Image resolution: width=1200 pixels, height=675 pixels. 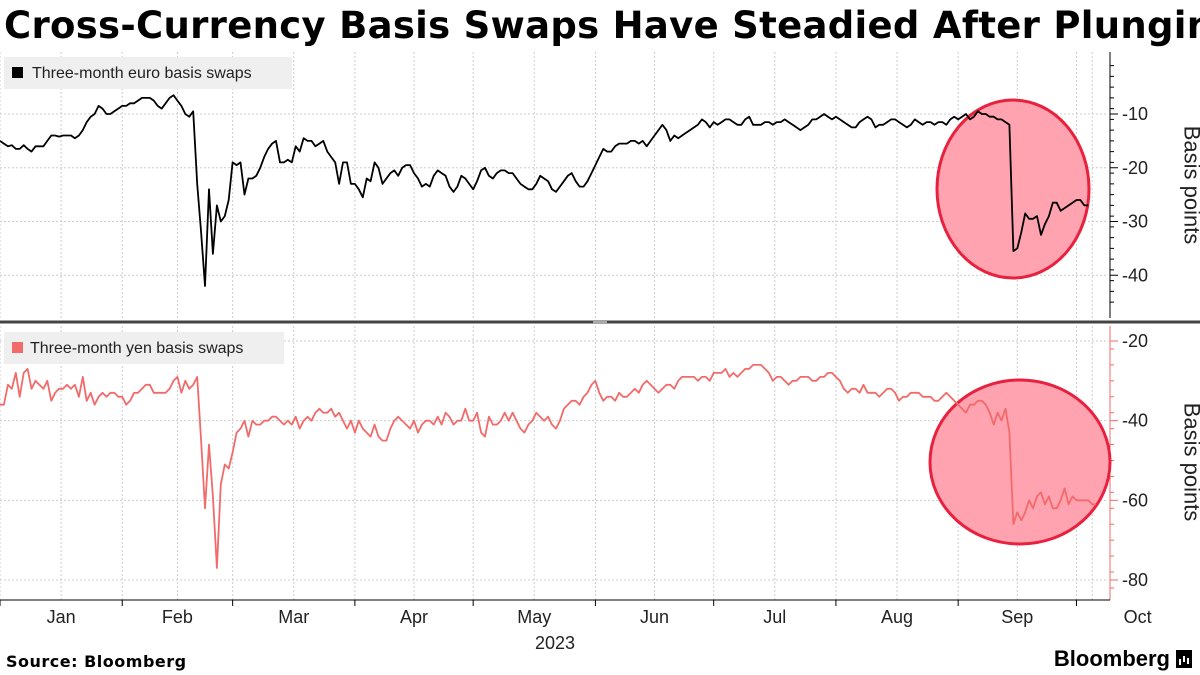 I want to click on y-tick-label: -30, so click(x=1135, y=222).